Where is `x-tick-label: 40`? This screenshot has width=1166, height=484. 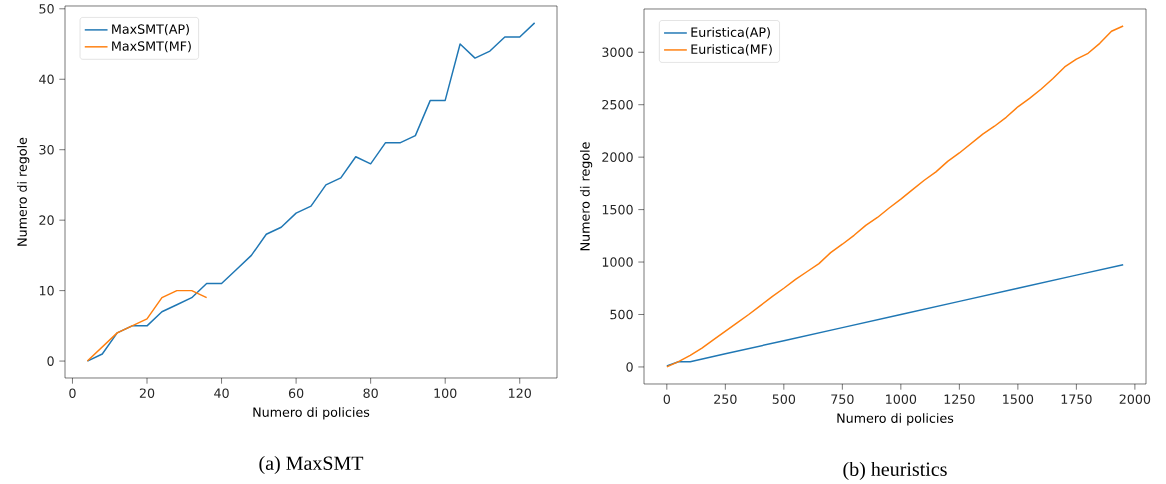
x-tick-label: 40 is located at coordinates (221, 393).